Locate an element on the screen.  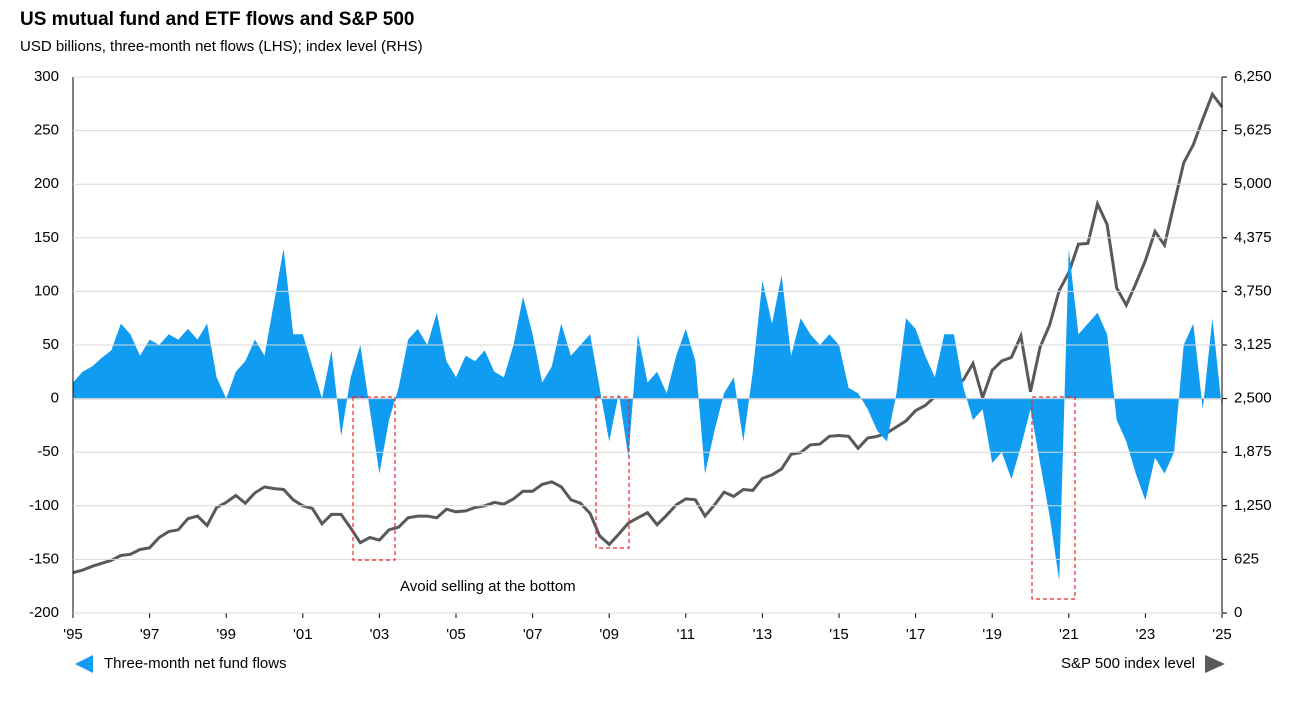
y2-tick-label: 3,750 is located at coordinates (1253, 290).